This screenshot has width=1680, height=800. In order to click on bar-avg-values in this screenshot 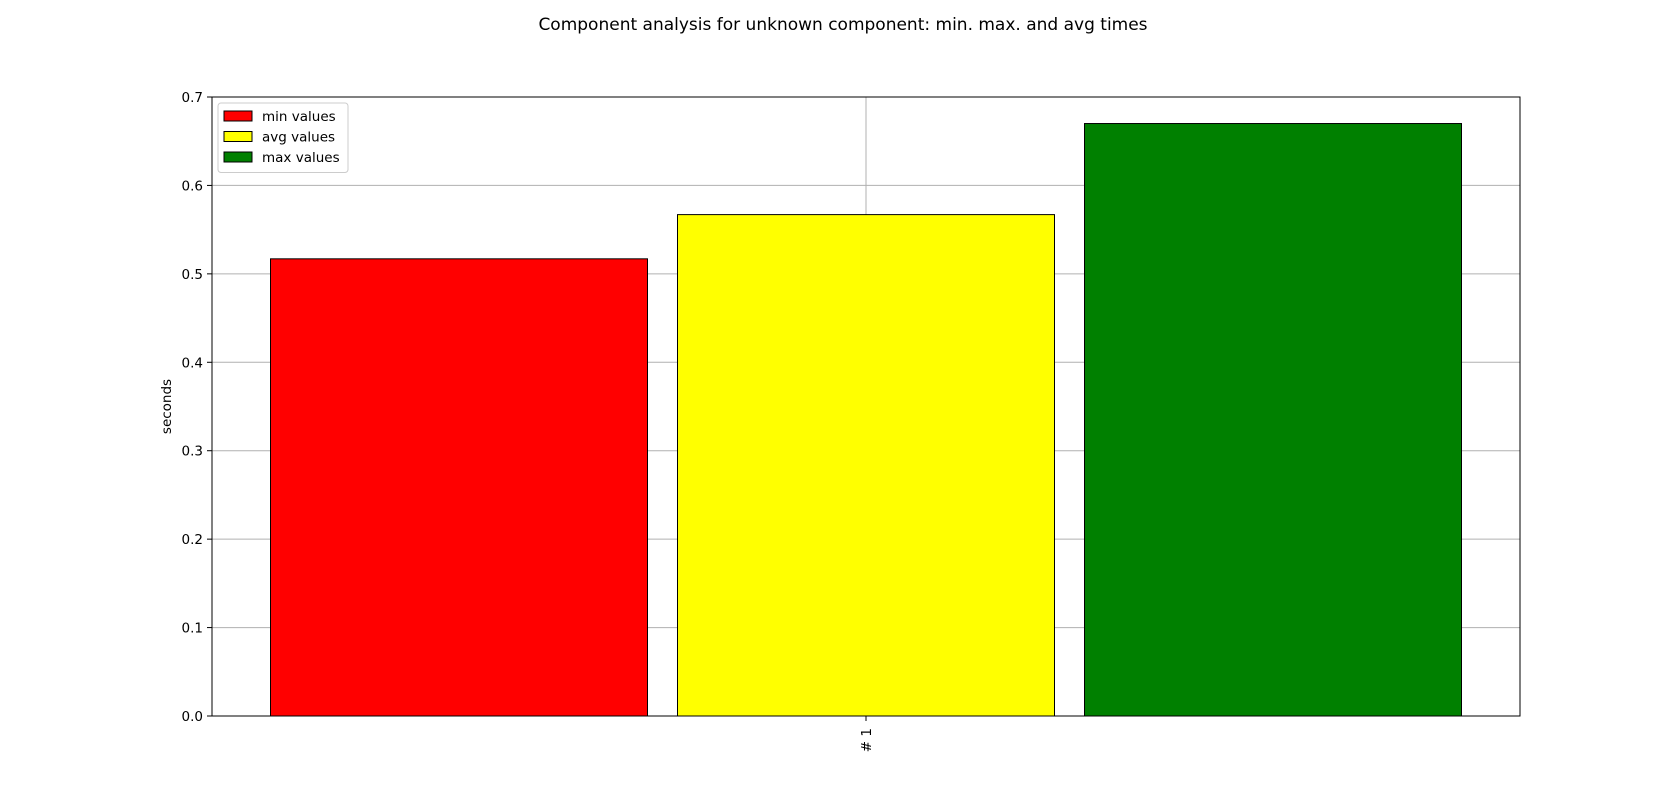, I will do `click(866, 465)`.